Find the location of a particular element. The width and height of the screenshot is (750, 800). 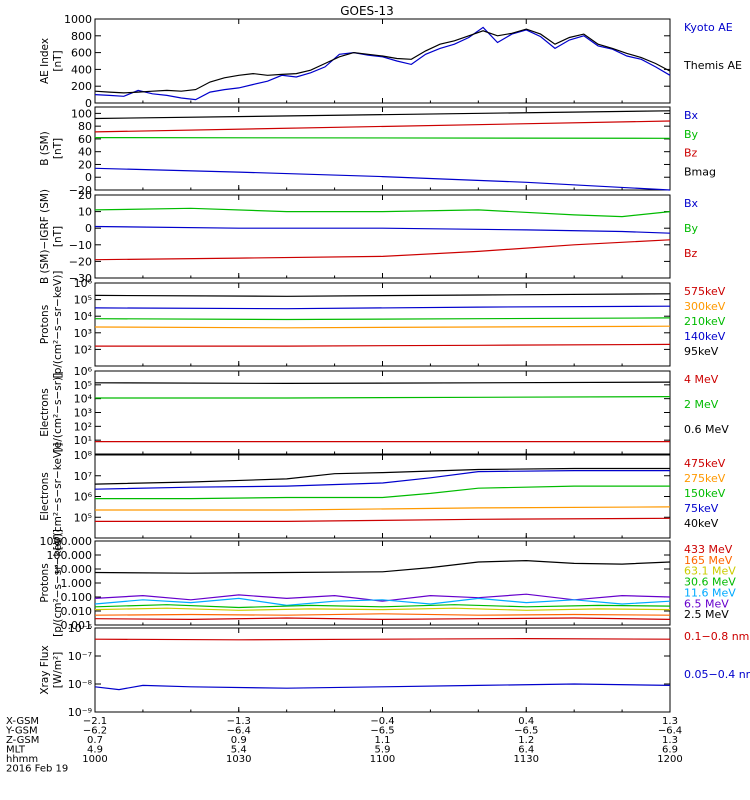

y-tick-label: 10¹ is located at coordinates (83, 440).